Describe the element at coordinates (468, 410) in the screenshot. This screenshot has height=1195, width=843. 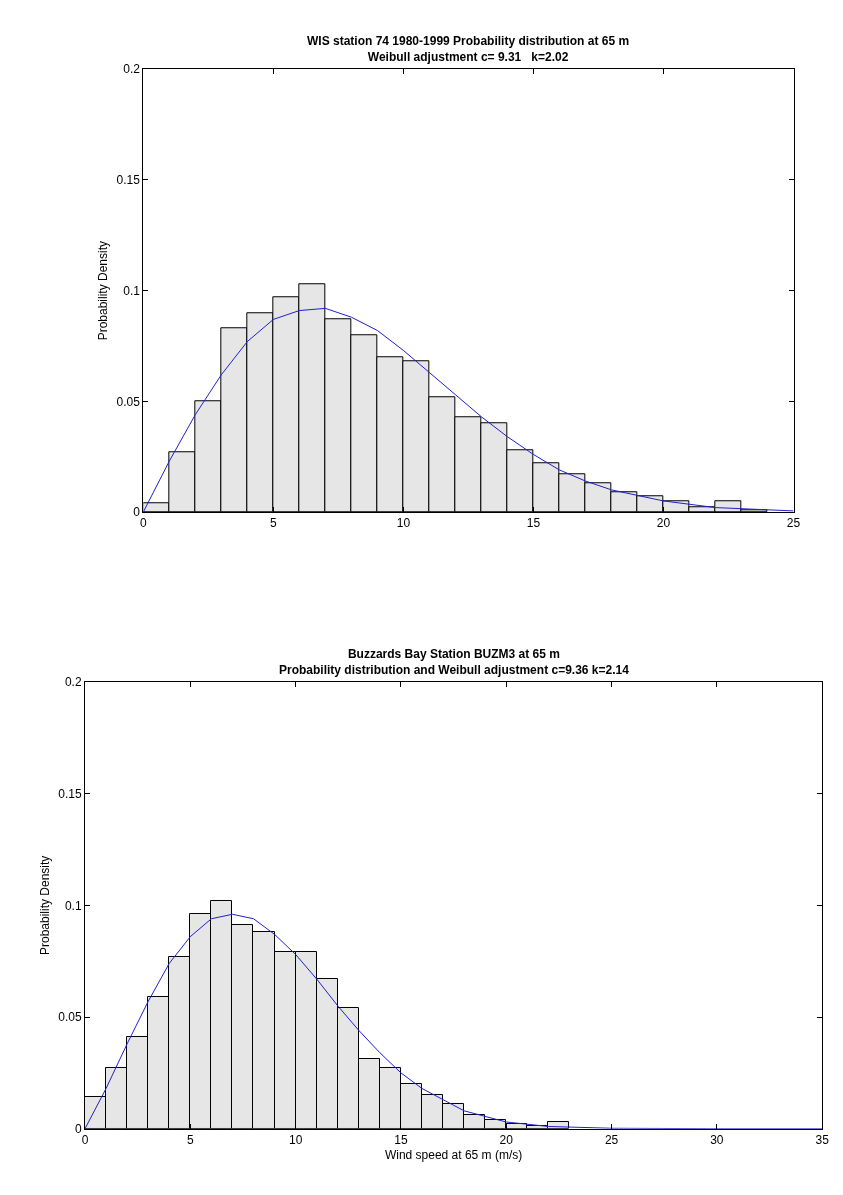
I see `line-series` at that location.